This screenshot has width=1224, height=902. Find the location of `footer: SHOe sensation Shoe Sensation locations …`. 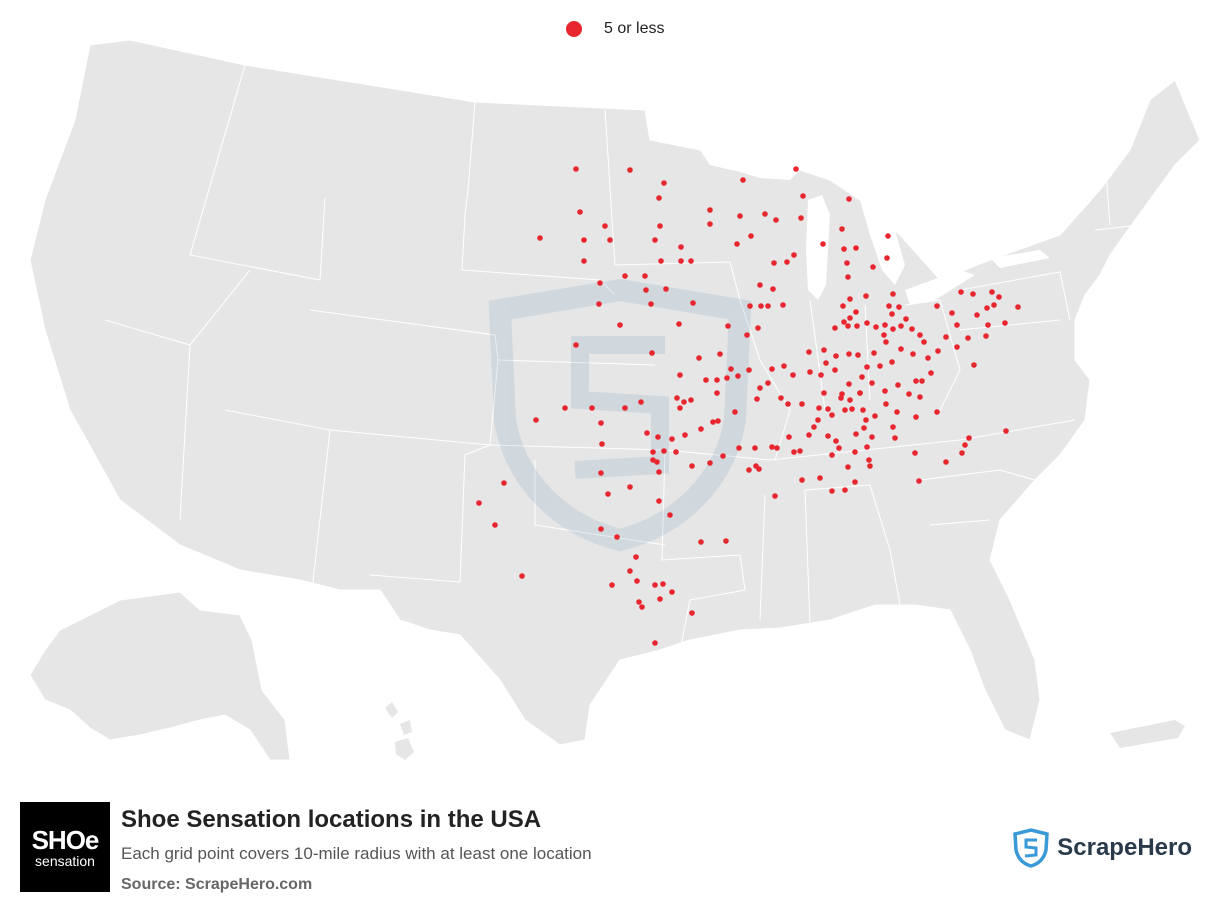

footer: SHOe sensation Shoe Sensation locations … is located at coordinates (612, 847).